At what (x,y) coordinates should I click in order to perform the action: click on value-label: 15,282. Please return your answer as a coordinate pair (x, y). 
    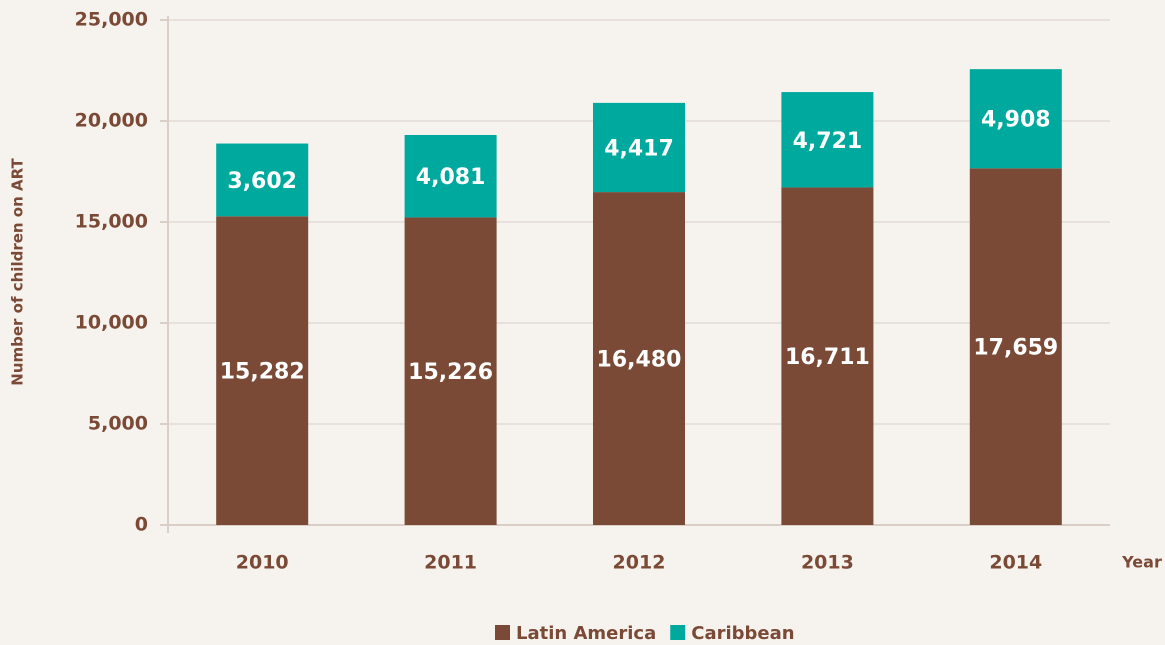
    Looking at the image, I should click on (262, 372).